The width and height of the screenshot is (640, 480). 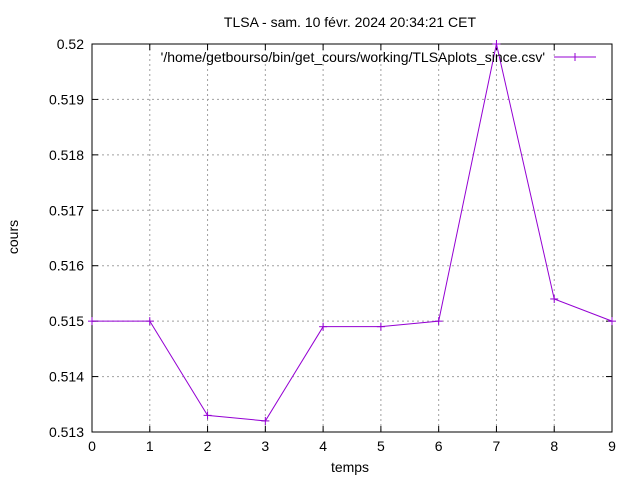 What do you see at coordinates (66, 266) in the screenshot?
I see `y-tick-label: 0.516` at bounding box center [66, 266].